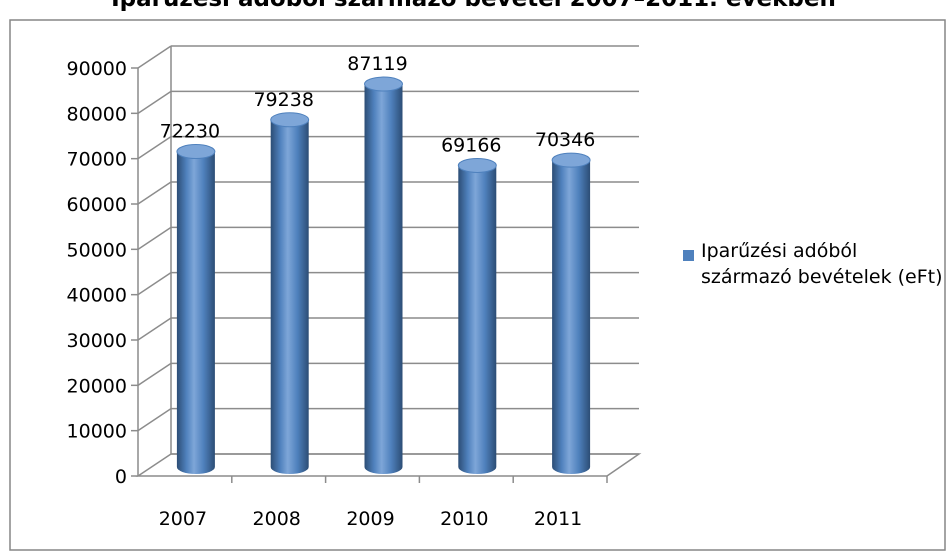 This screenshot has height=552, width=947. What do you see at coordinates (377, 64) in the screenshot?
I see `data-label: 87119` at bounding box center [377, 64].